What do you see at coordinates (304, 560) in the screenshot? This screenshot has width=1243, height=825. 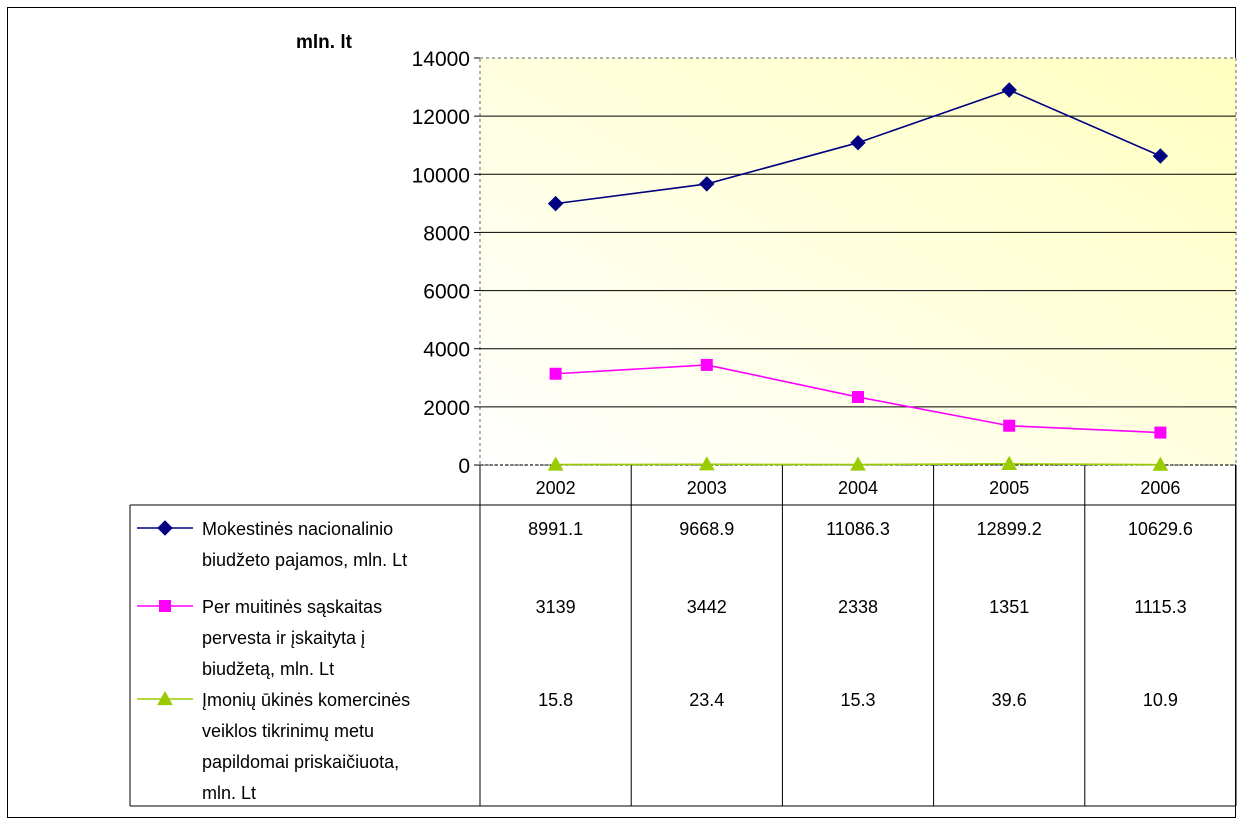 I see `legend-label: biudžeto pajamos, mln. Lt` at bounding box center [304, 560].